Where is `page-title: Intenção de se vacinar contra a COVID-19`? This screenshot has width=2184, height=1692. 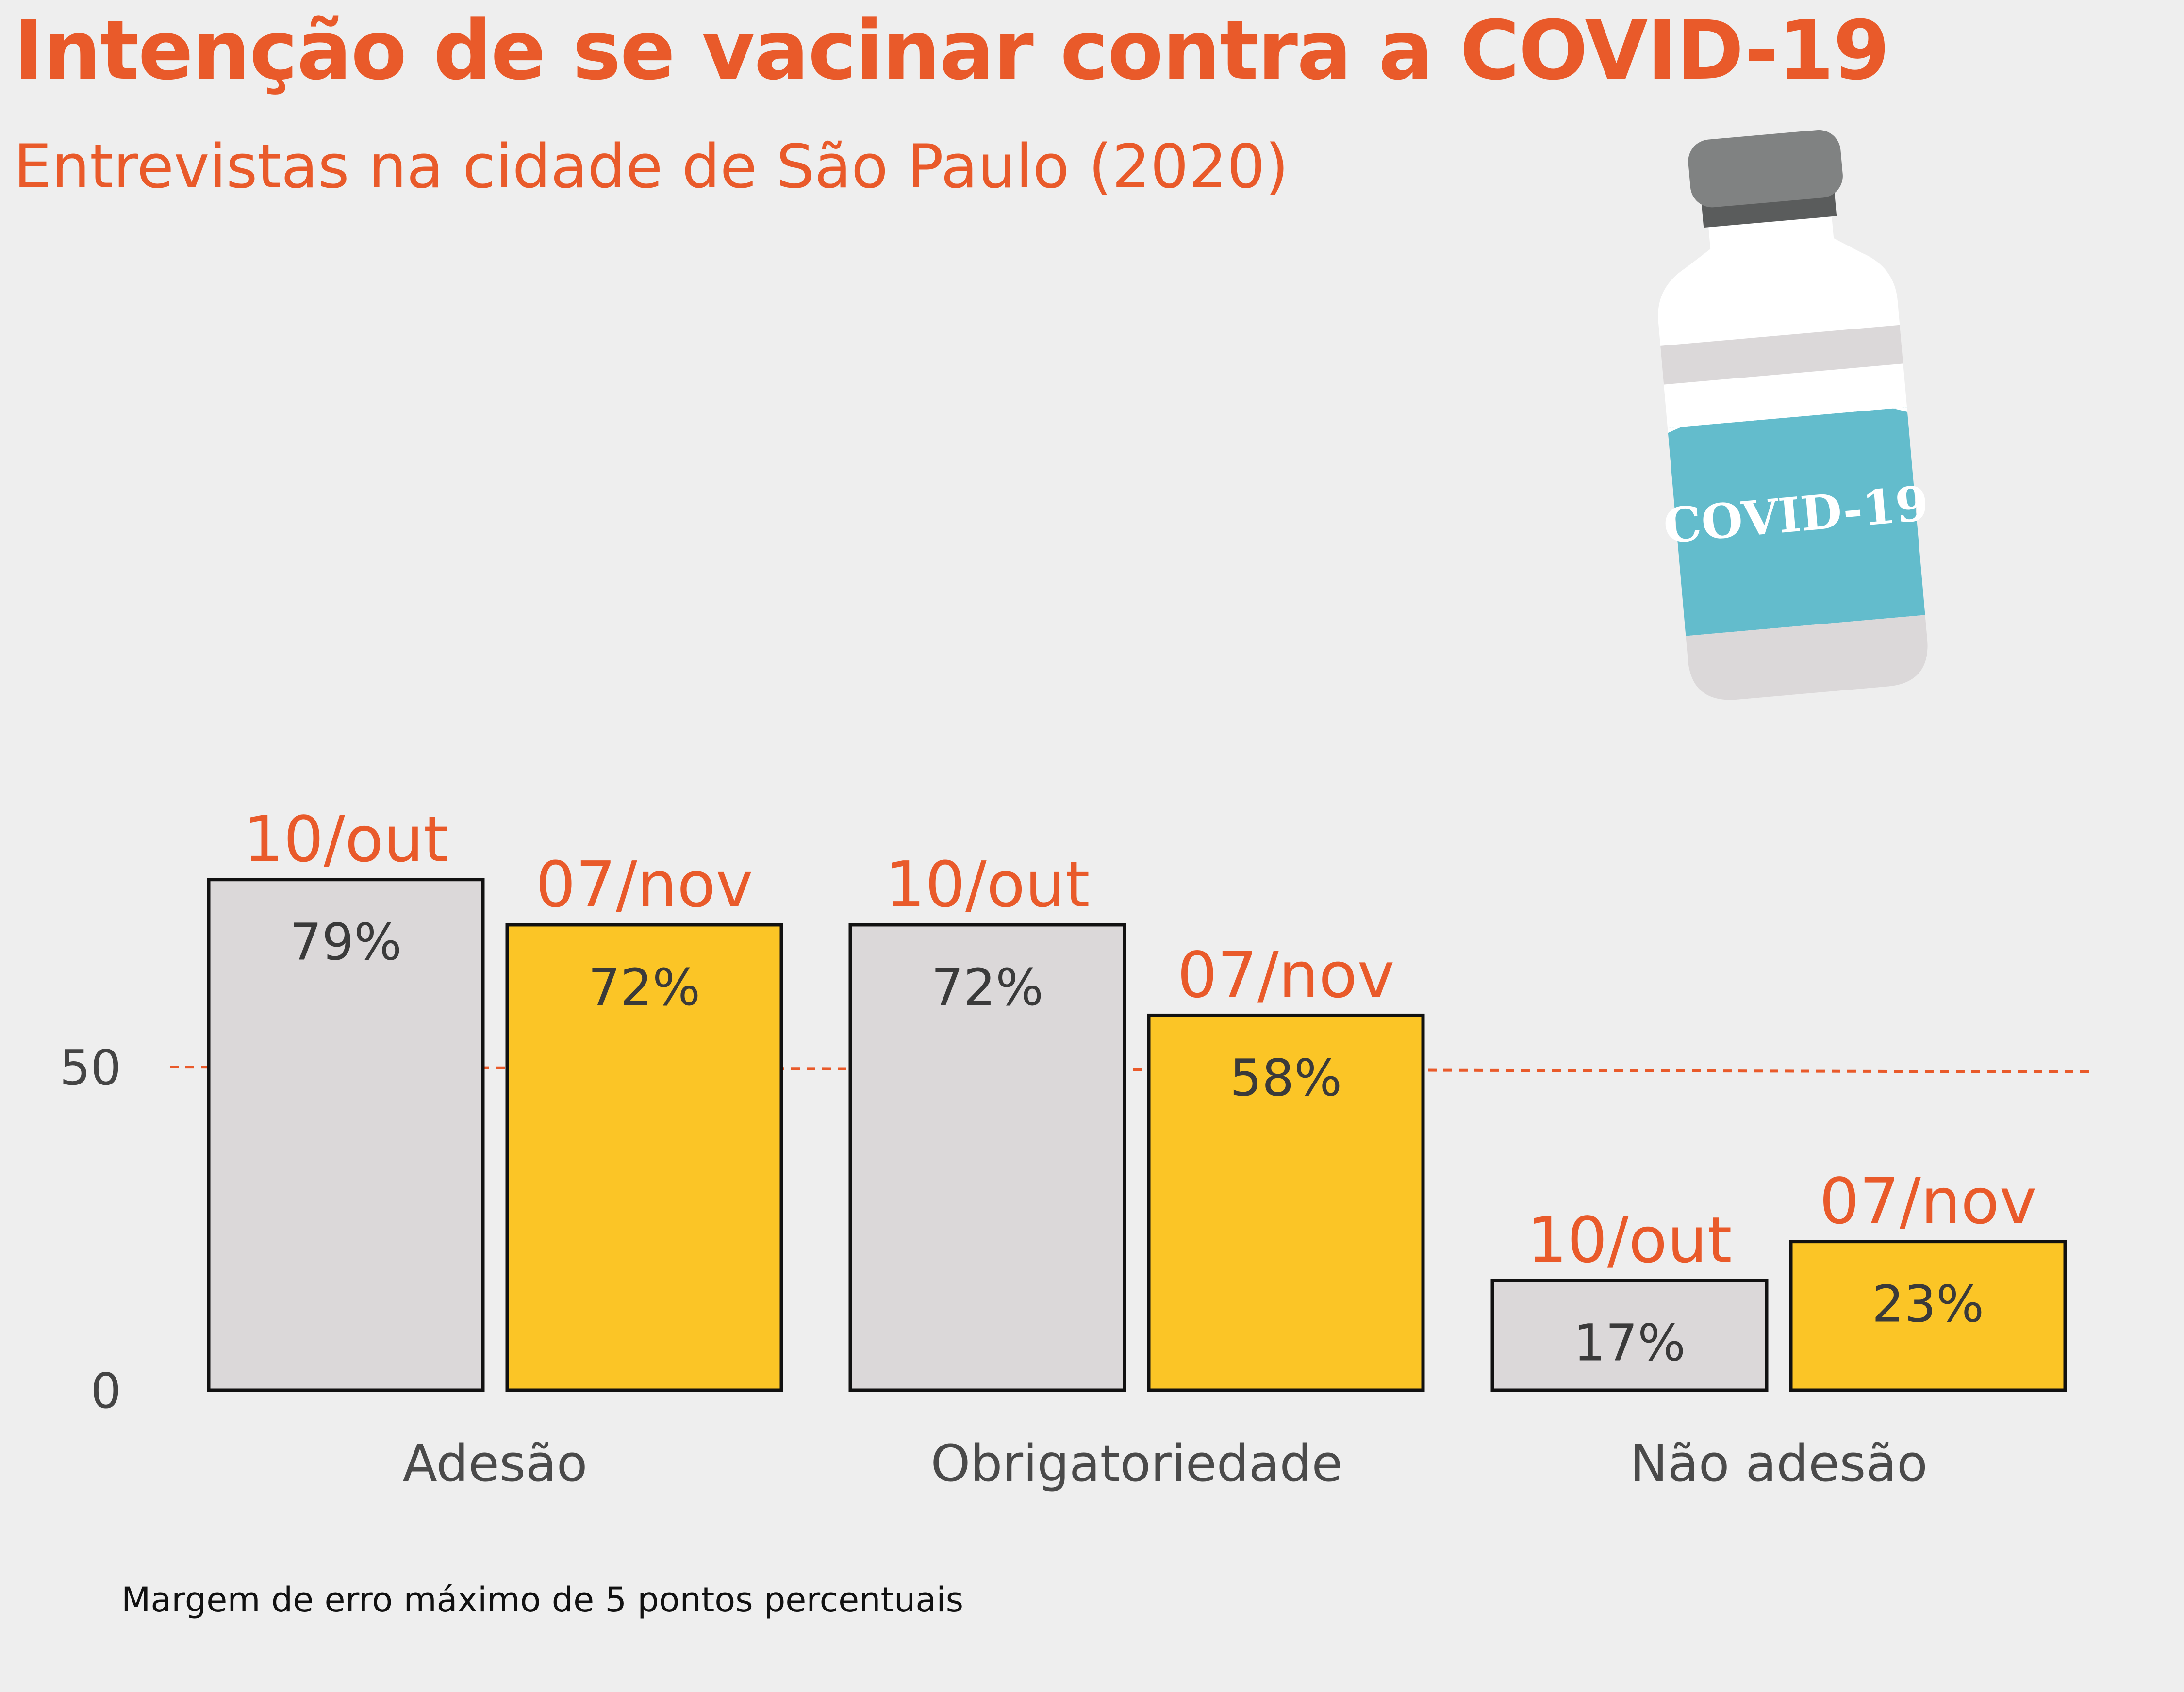
page-title: Intenção de se vacinar contra a COVID-19 is located at coordinates (952, 51).